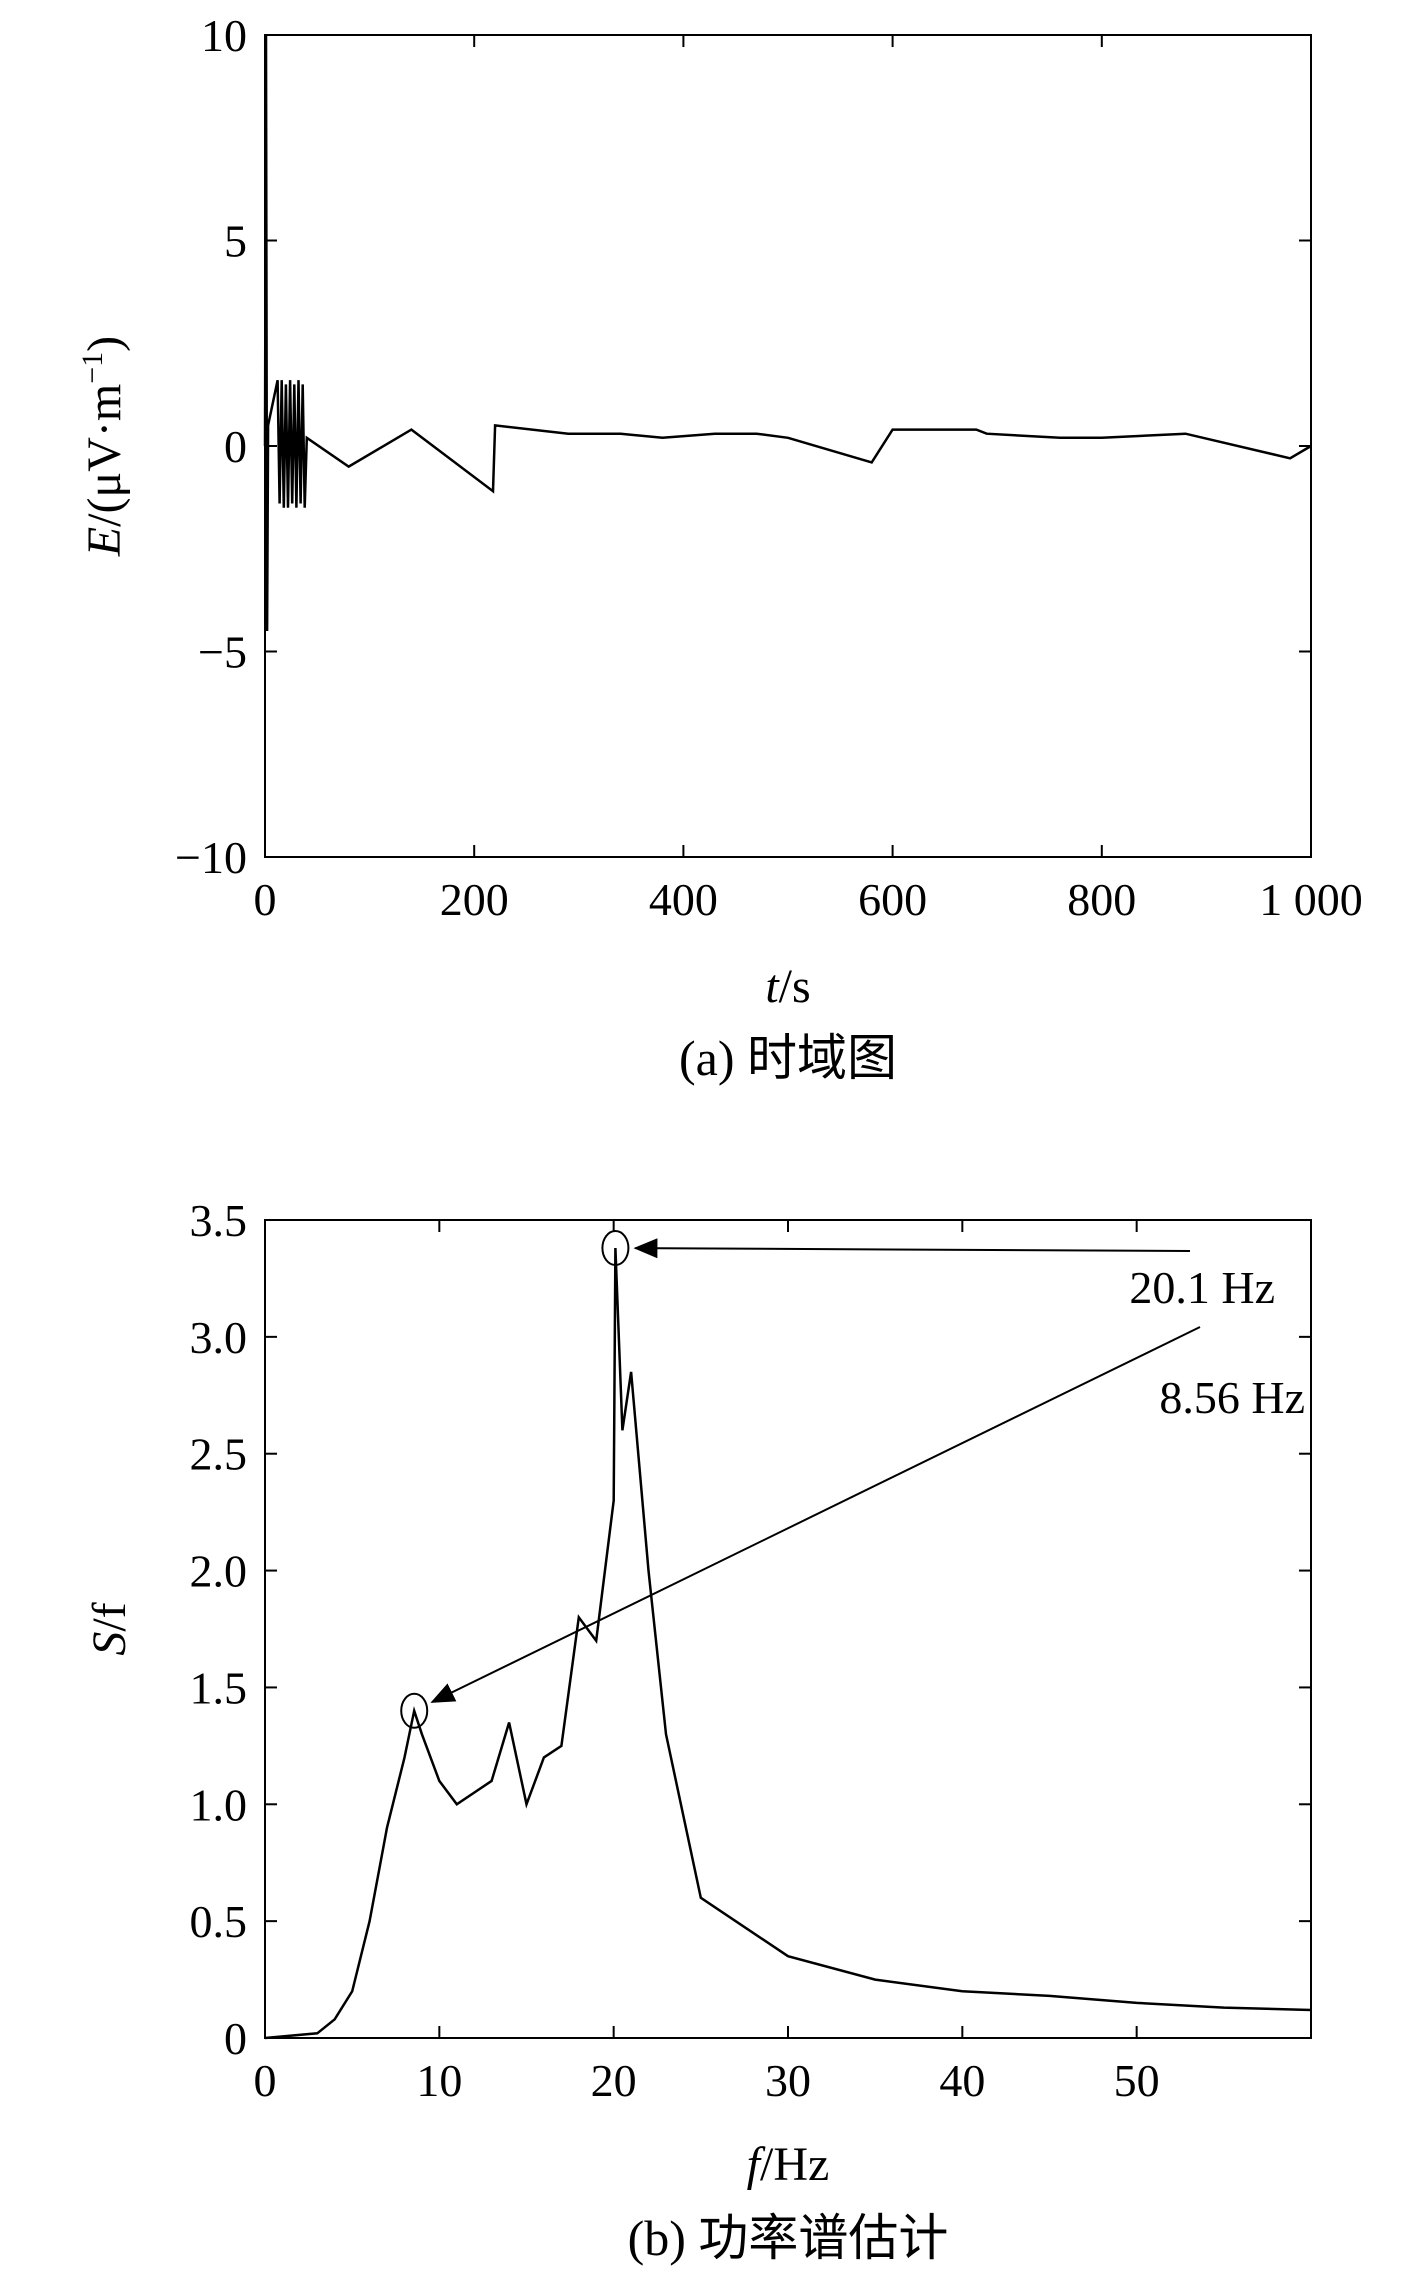 The height and width of the screenshot is (2275, 1417). I want to click on x-tick-label: 400, so click(683, 899).